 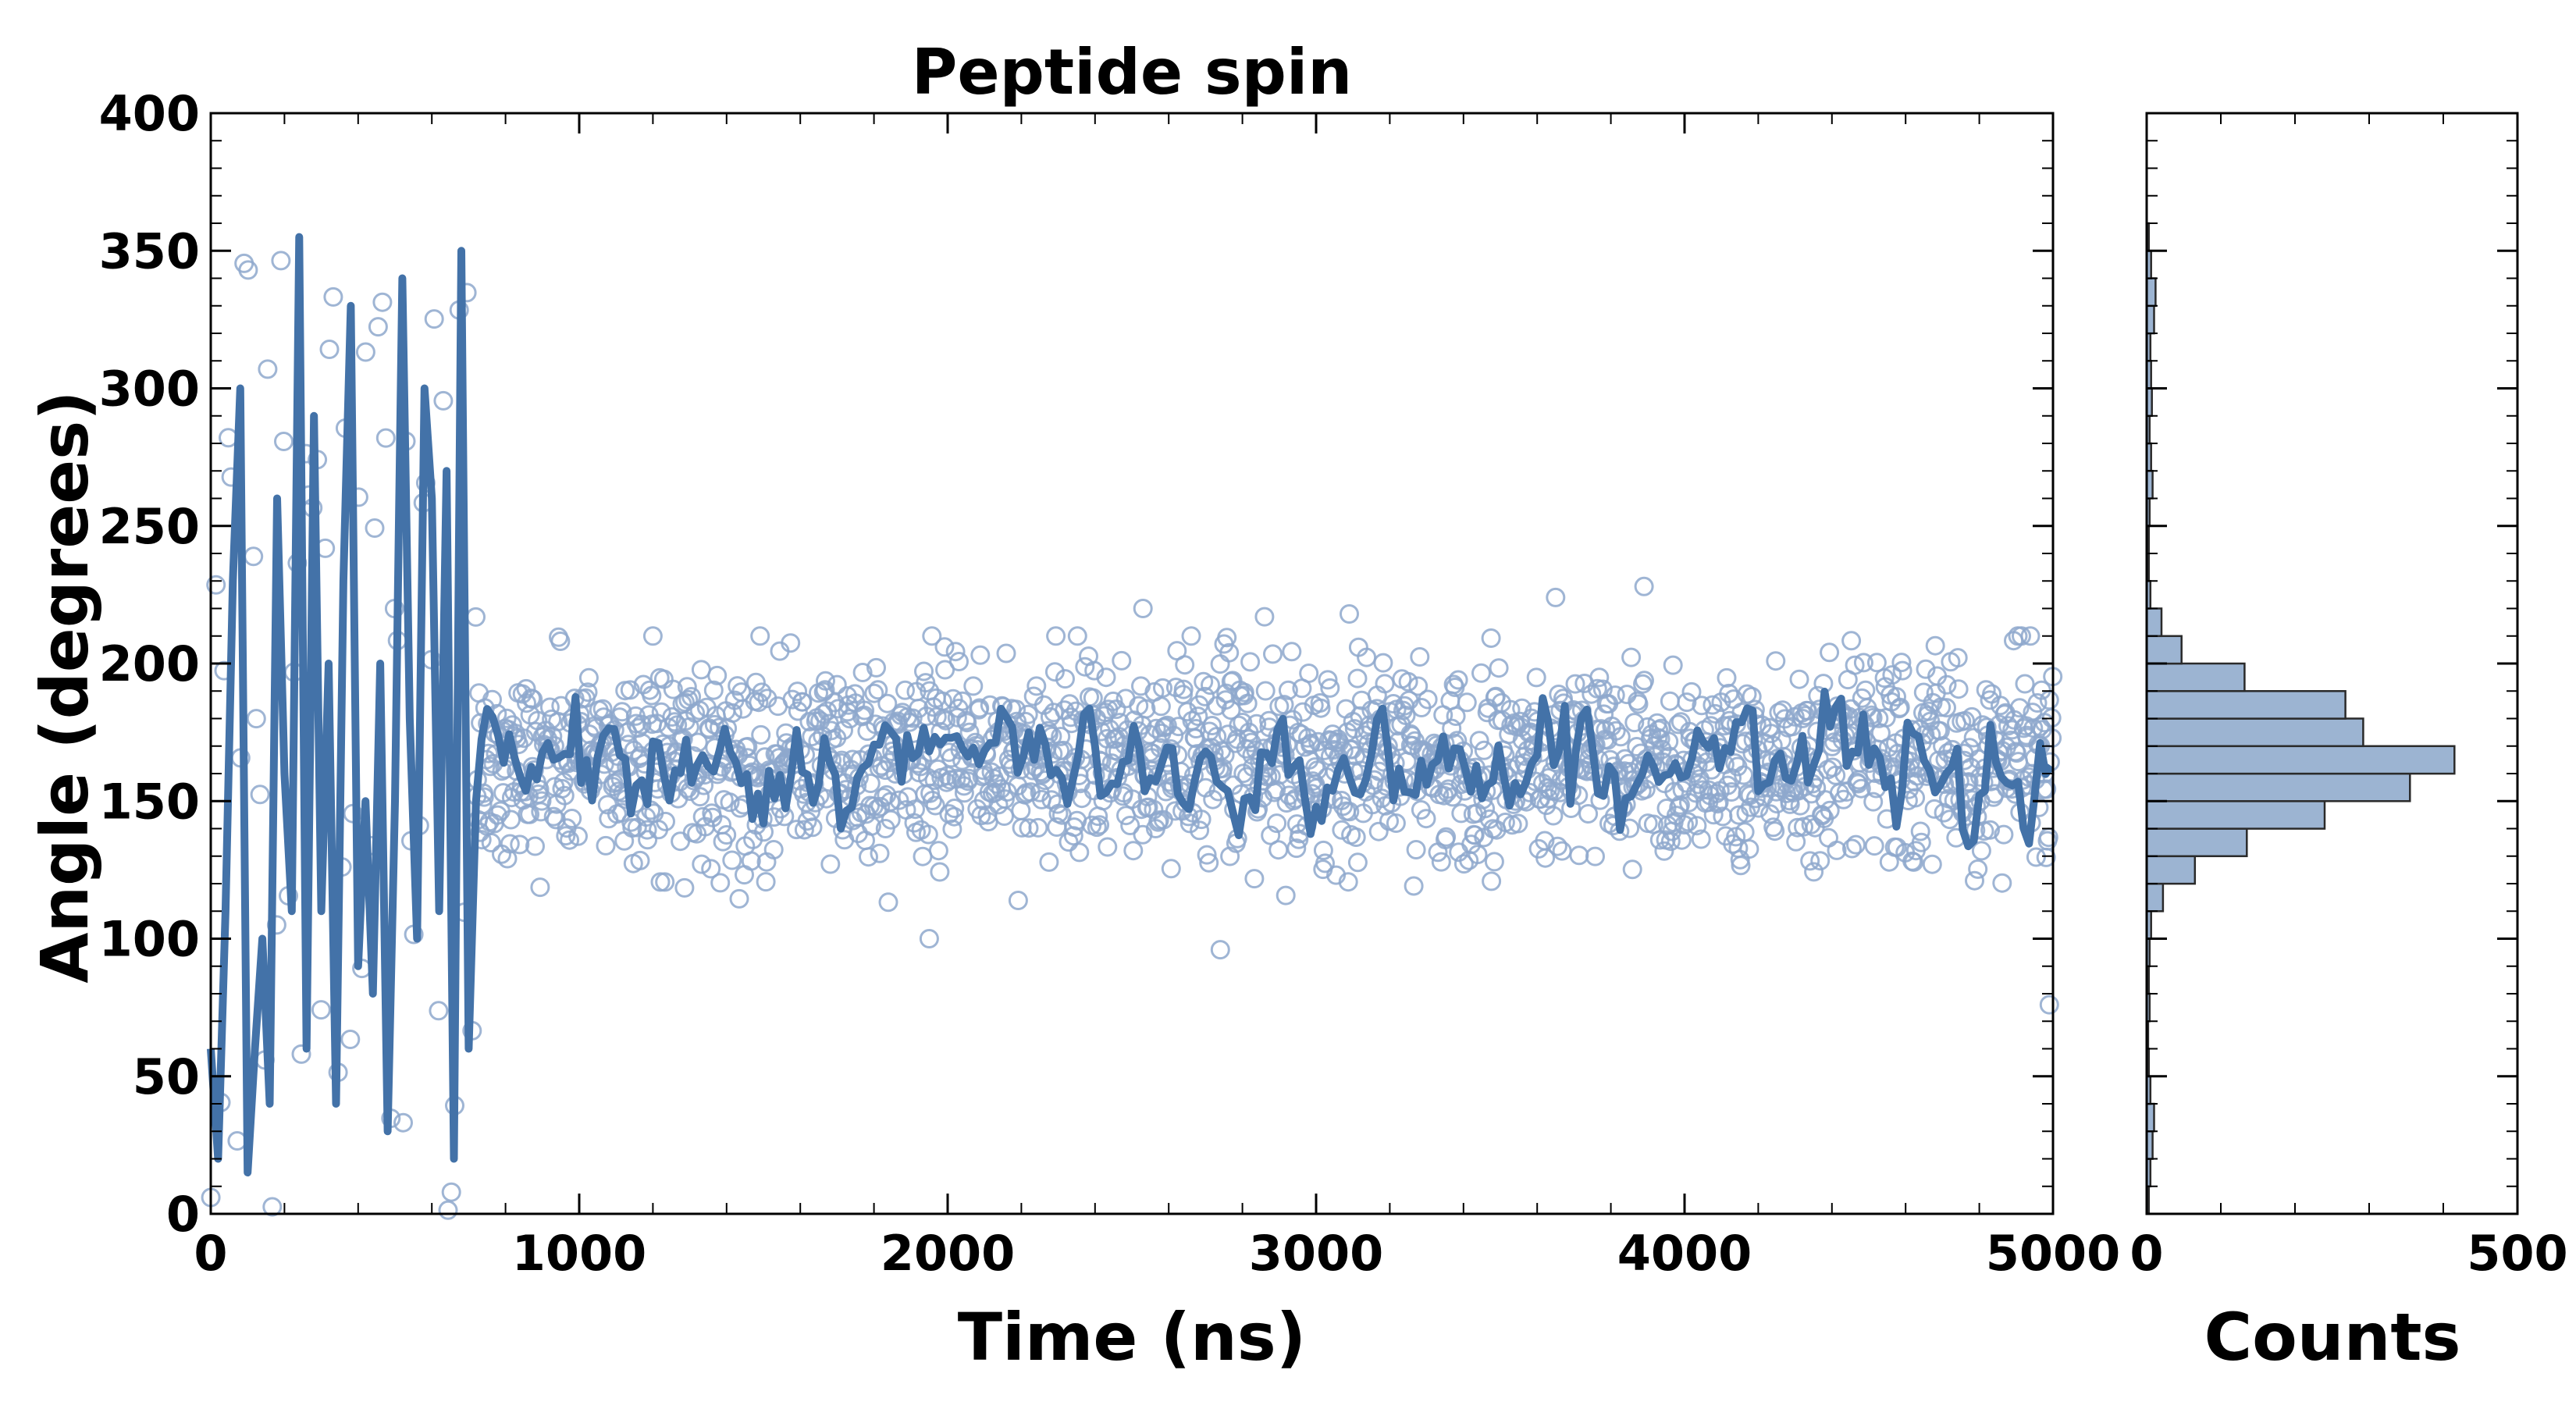 I want to click on y-tick-label: 100, so click(x=149, y=940).